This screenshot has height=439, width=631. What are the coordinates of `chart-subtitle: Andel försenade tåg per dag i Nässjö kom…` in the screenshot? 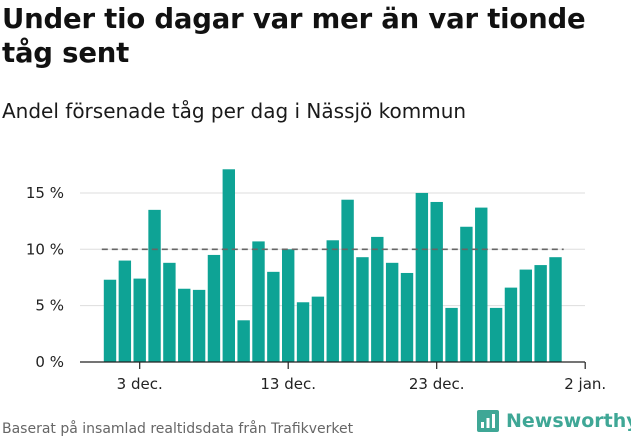 It's located at (234, 111).